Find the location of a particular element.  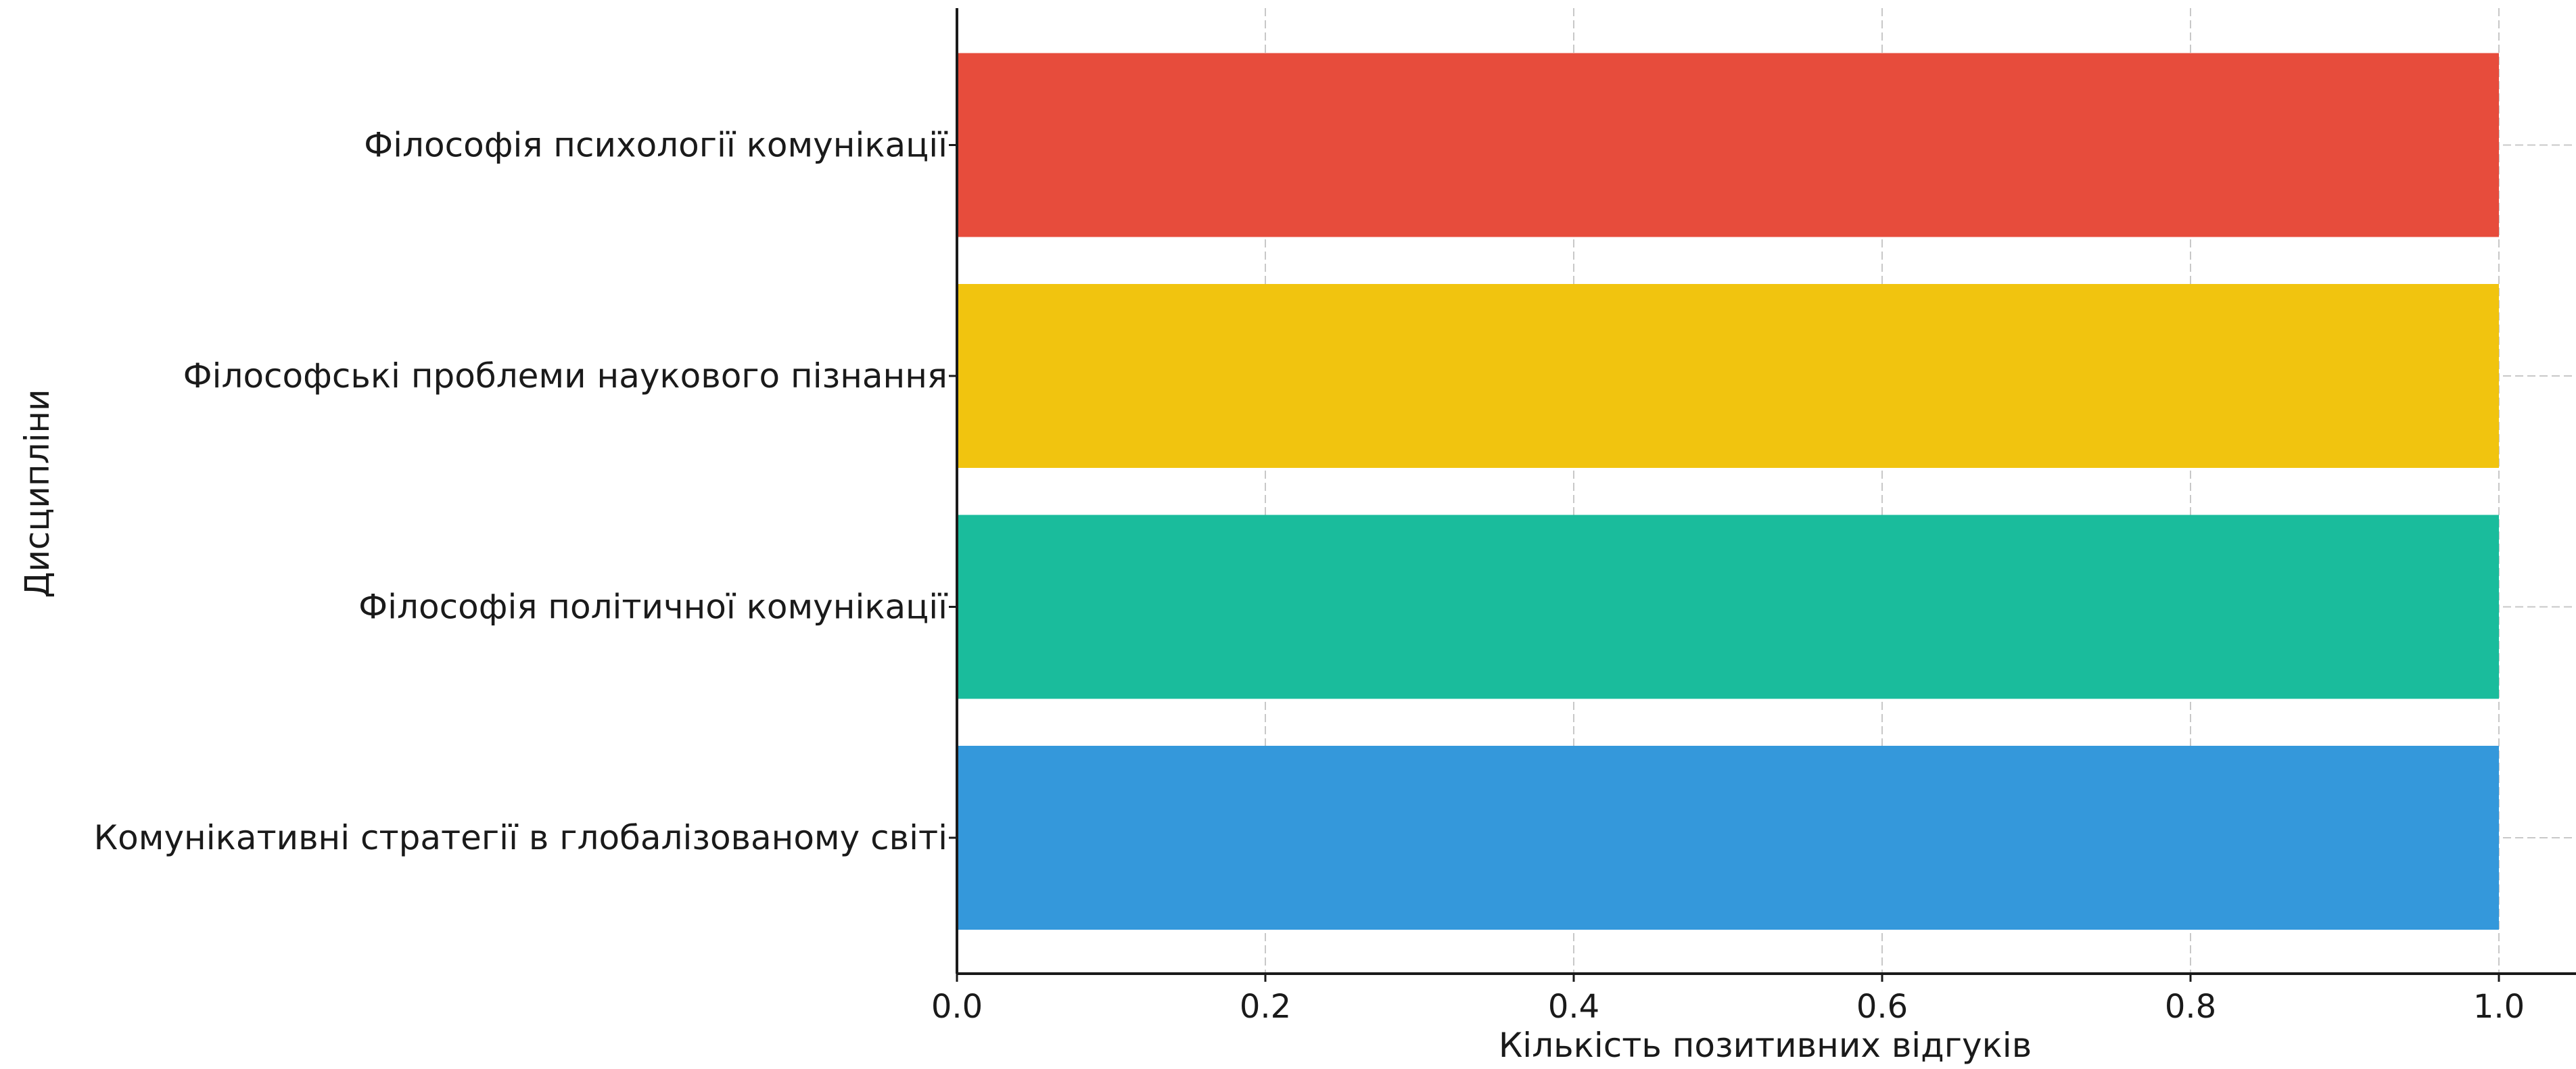

x-tick-label: 0.8 is located at coordinates (2190, 1007).